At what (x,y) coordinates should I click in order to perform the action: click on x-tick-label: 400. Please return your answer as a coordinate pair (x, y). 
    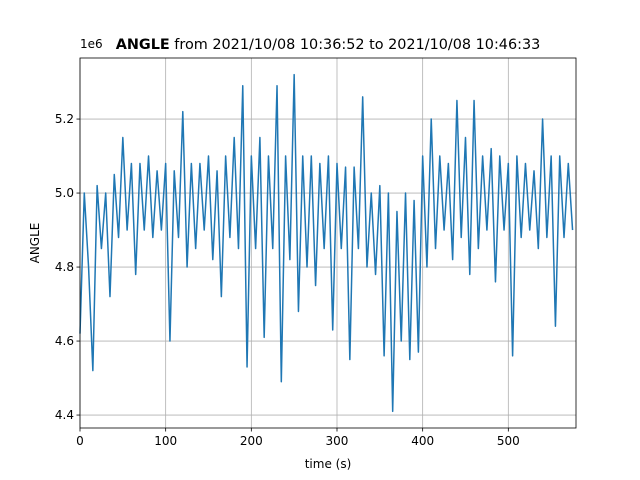
    Looking at the image, I should click on (422, 441).